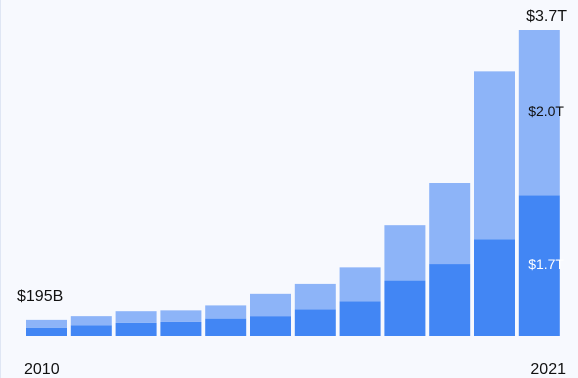  I want to click on first-total-label: $195B, so click(40, 296).